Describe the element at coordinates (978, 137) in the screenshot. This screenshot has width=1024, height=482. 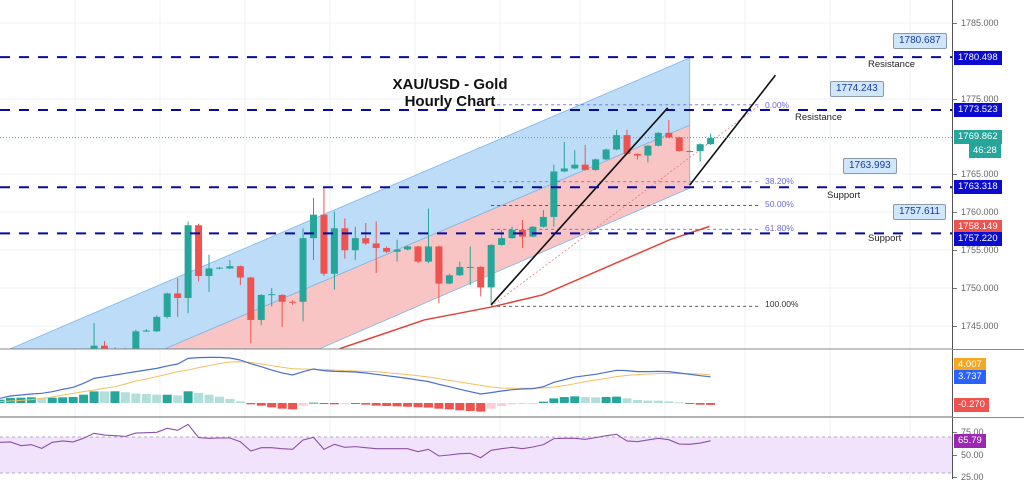
I see `last-price-badge: 1769.862` at that location.